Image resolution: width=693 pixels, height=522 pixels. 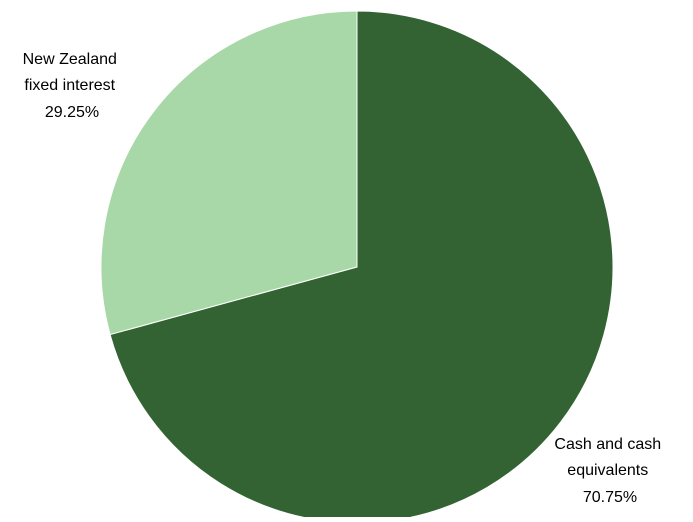 I want to click on slice-label-nz-value: 29.25%, so click(x=72, y=112).